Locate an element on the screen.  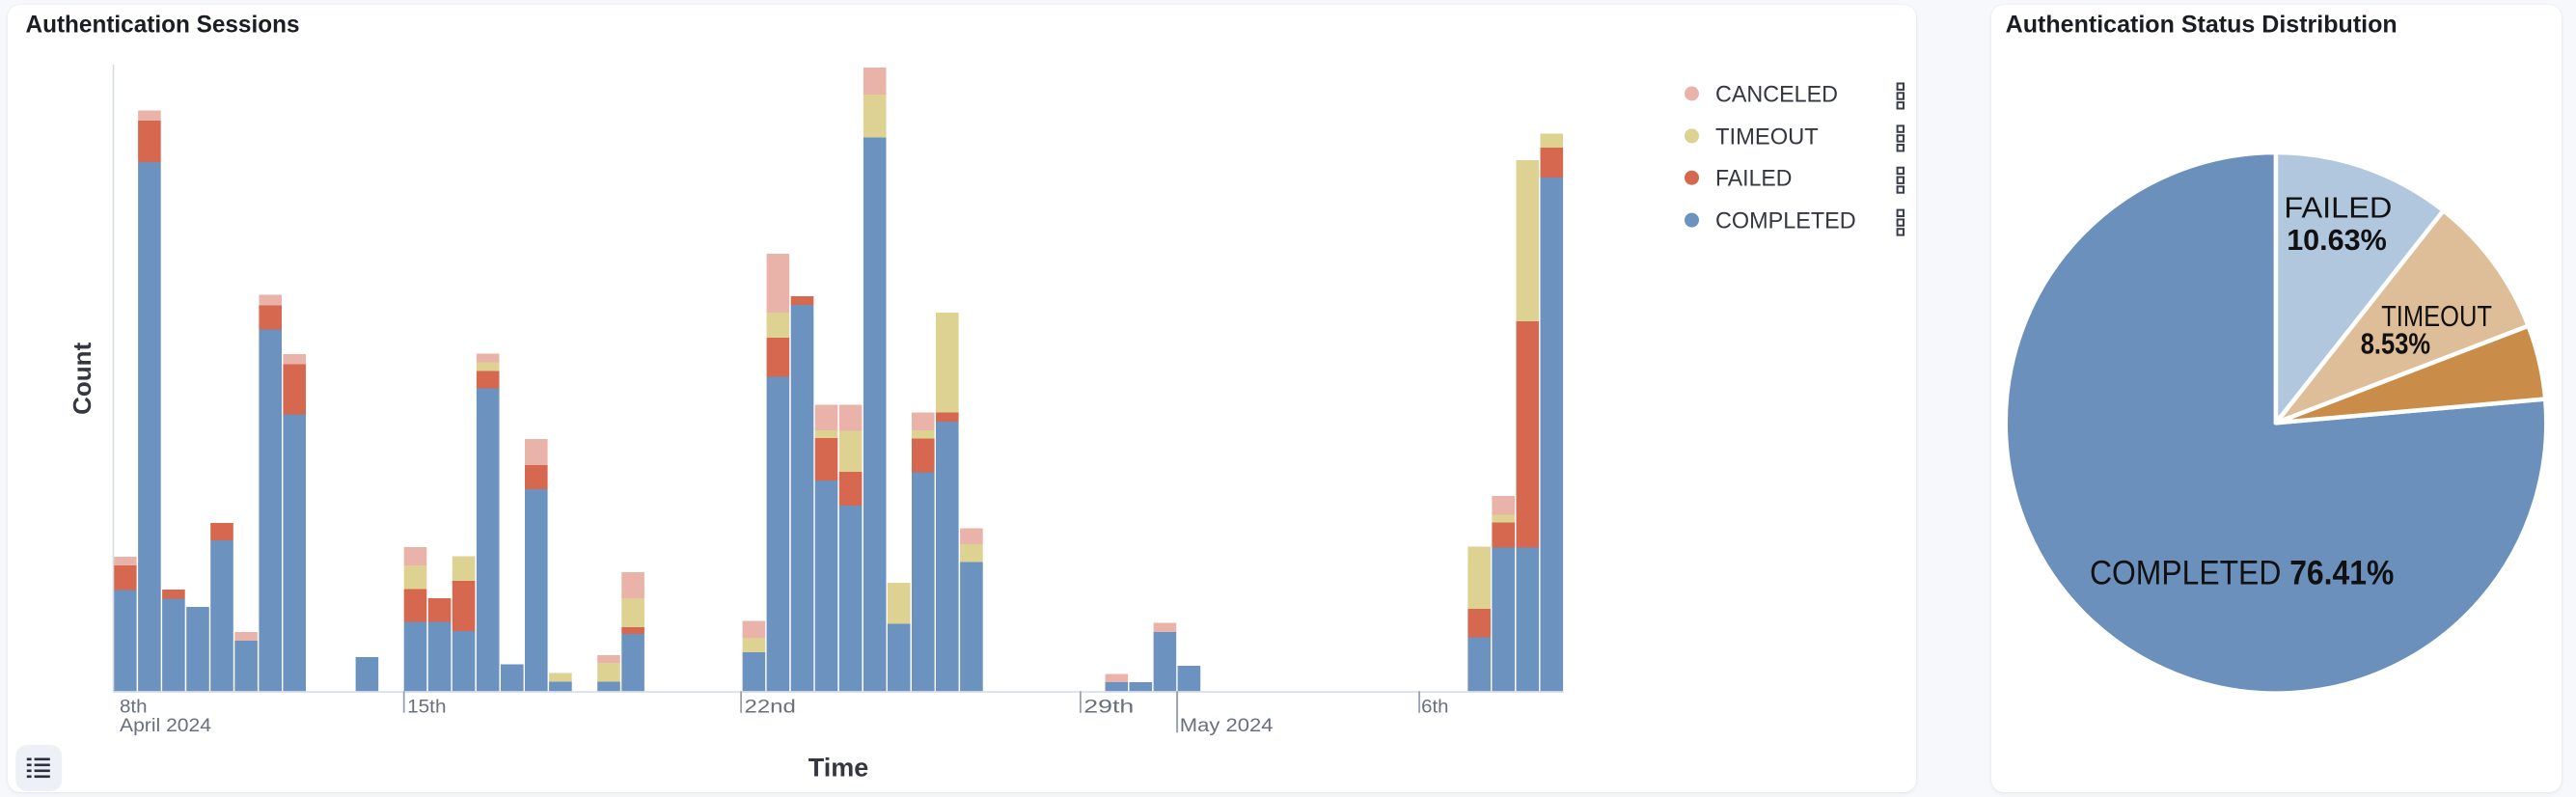
svg-text: 10.63% is located at coordinates (2337, 240).